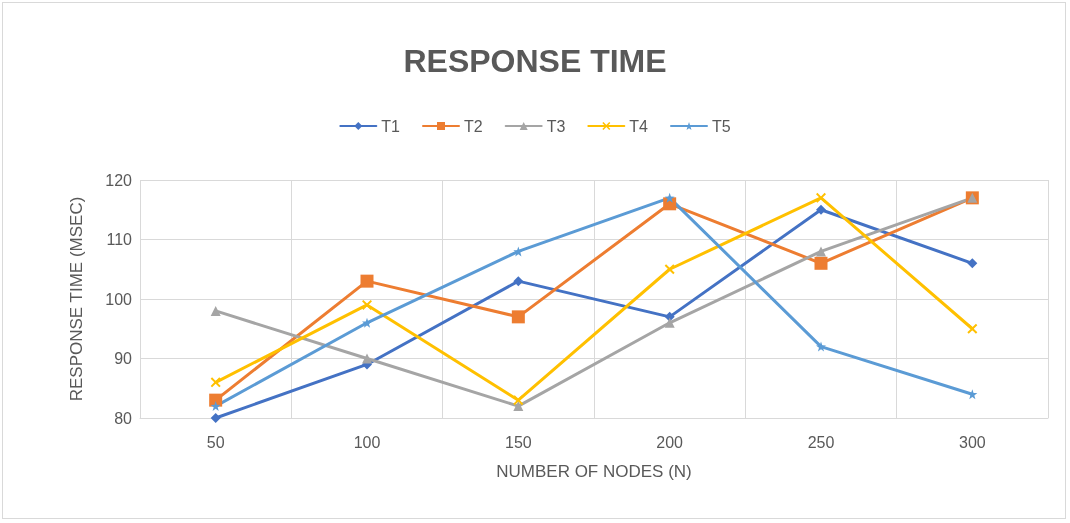 The image size is (1070, 523). Describe the element at coordinates (972, 442) in the screenshot. I see `x-tick-label: 300` at that location.